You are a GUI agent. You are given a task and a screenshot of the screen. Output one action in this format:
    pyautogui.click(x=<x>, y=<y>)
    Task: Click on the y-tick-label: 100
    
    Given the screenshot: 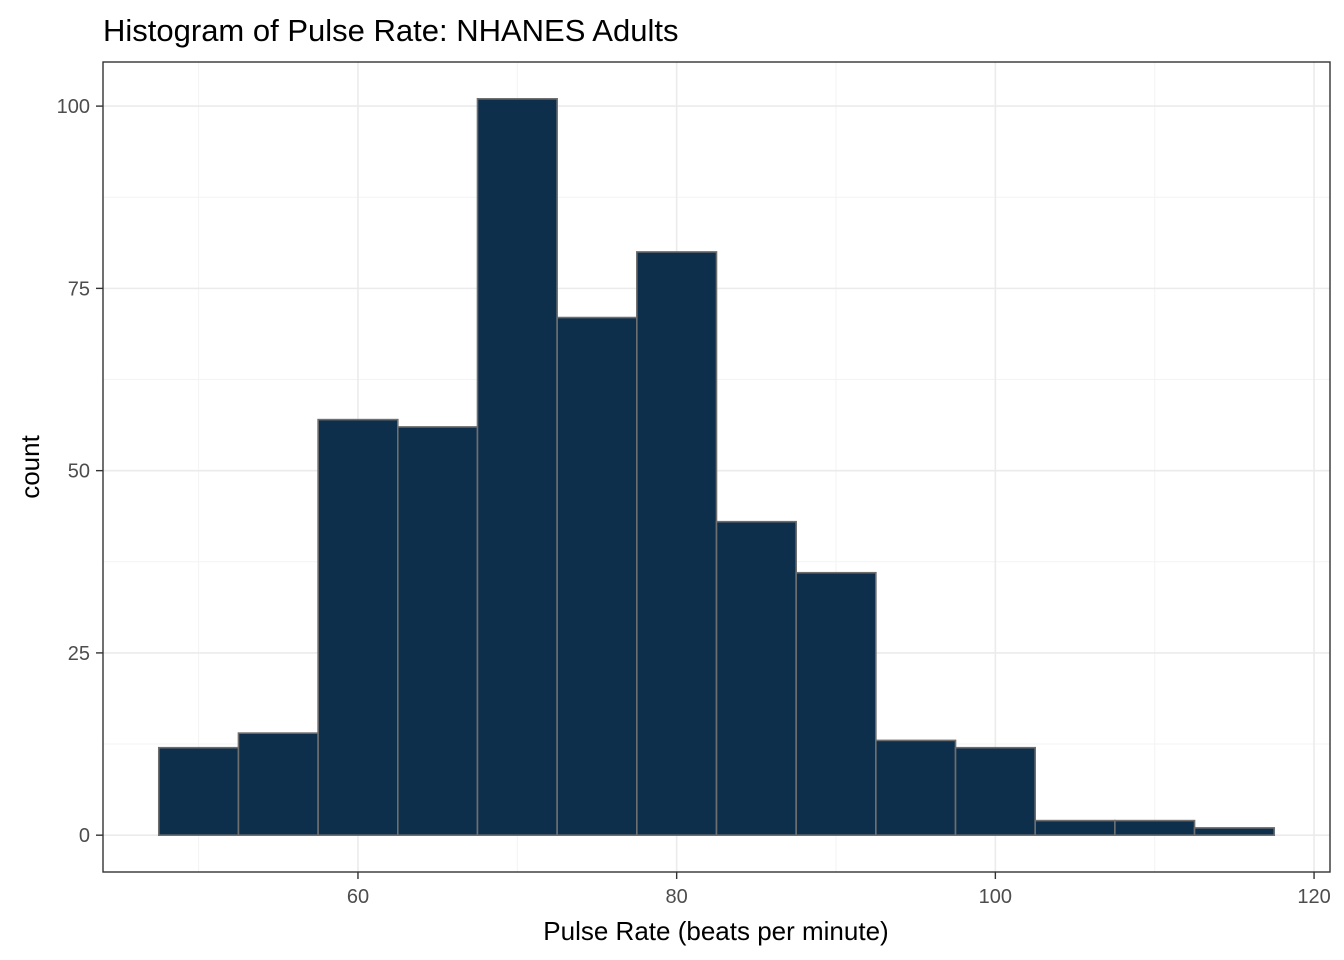 What is the action you would take?
    pyautogui.click(x=73, y=107)
    